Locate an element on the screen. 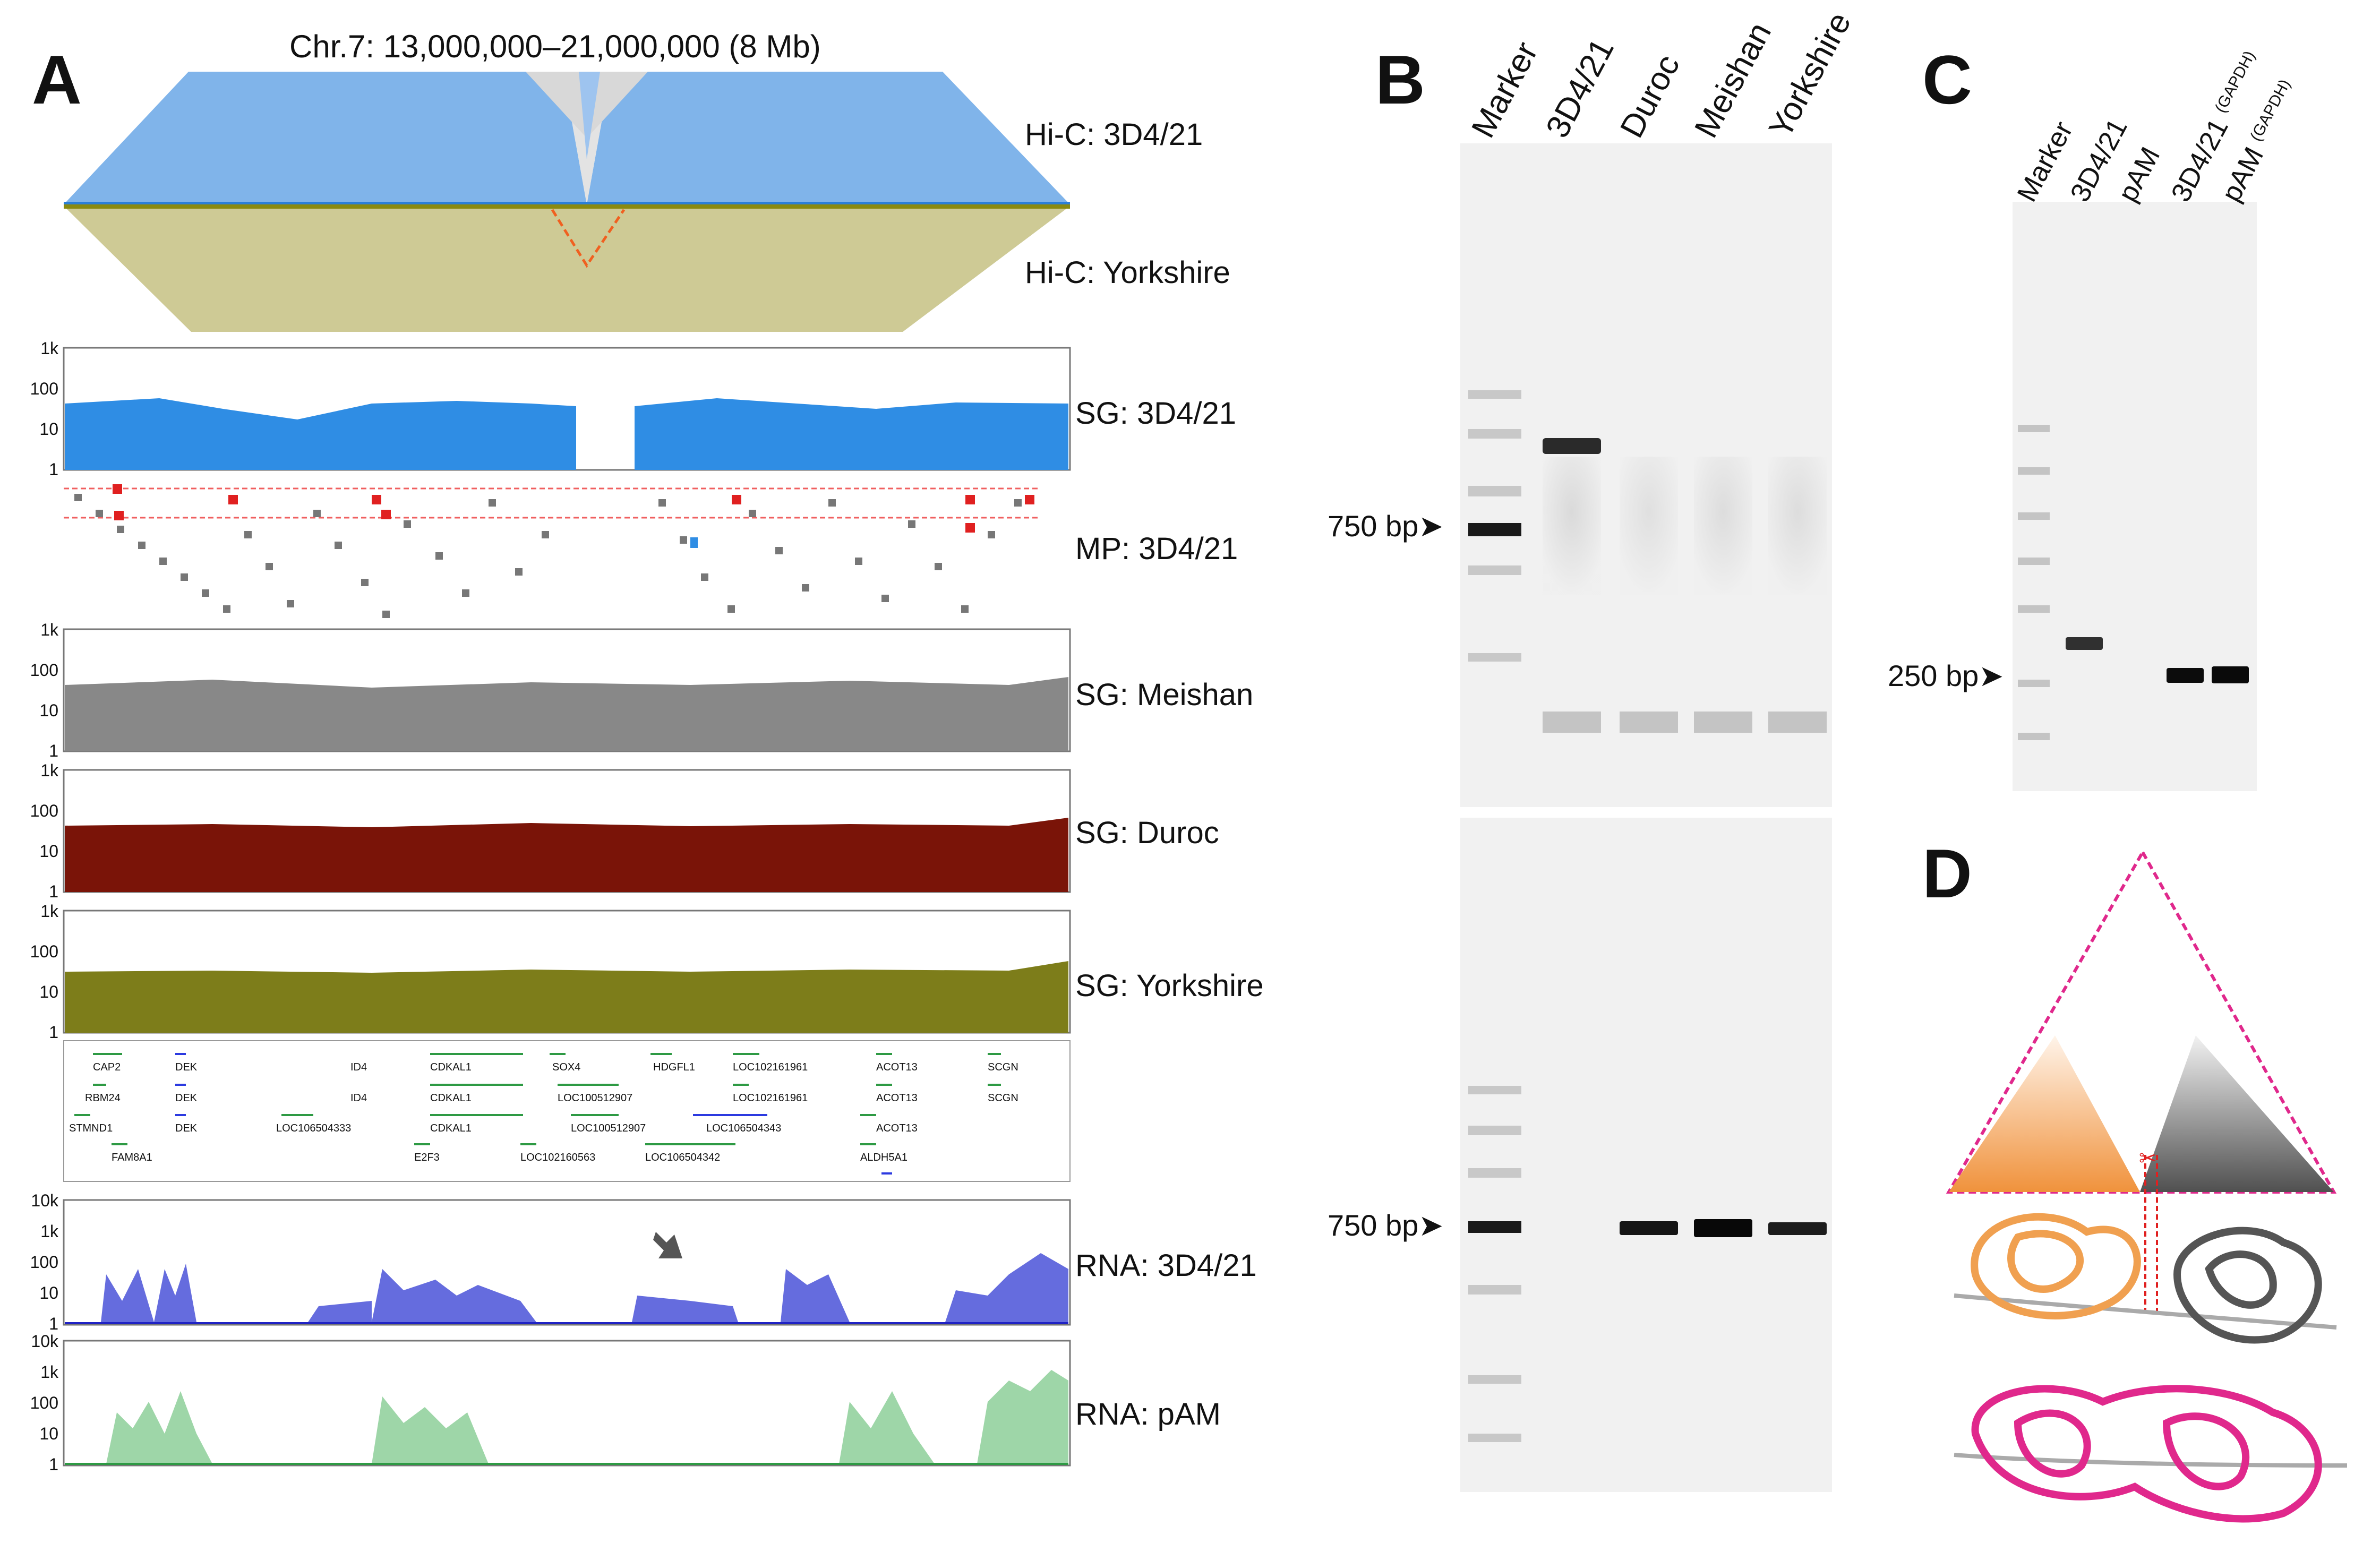  panel-label-b: B is located at coordinates (1400, 80).